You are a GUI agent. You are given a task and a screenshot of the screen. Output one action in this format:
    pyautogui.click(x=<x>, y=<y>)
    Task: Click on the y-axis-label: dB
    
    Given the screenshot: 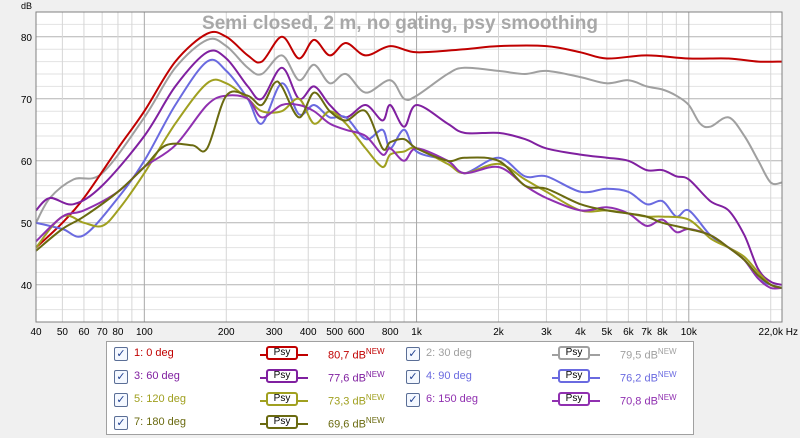 What is the action you would take?
    pyautogui.click(x=26, y=6)
    